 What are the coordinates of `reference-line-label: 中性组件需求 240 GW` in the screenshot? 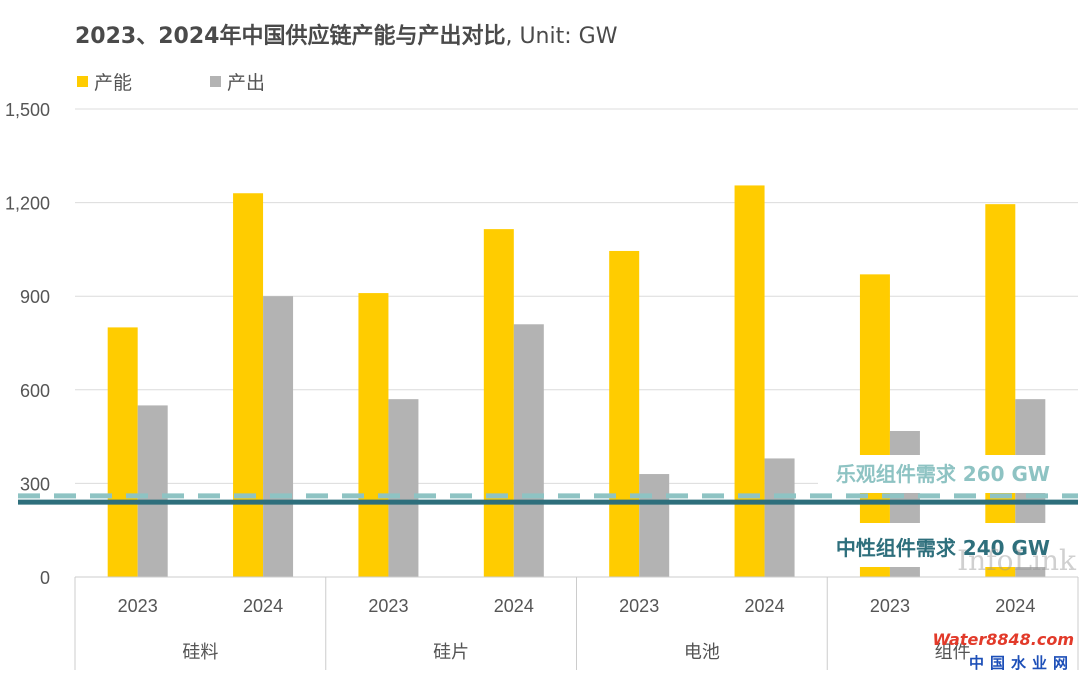 It's located at (943, 548).